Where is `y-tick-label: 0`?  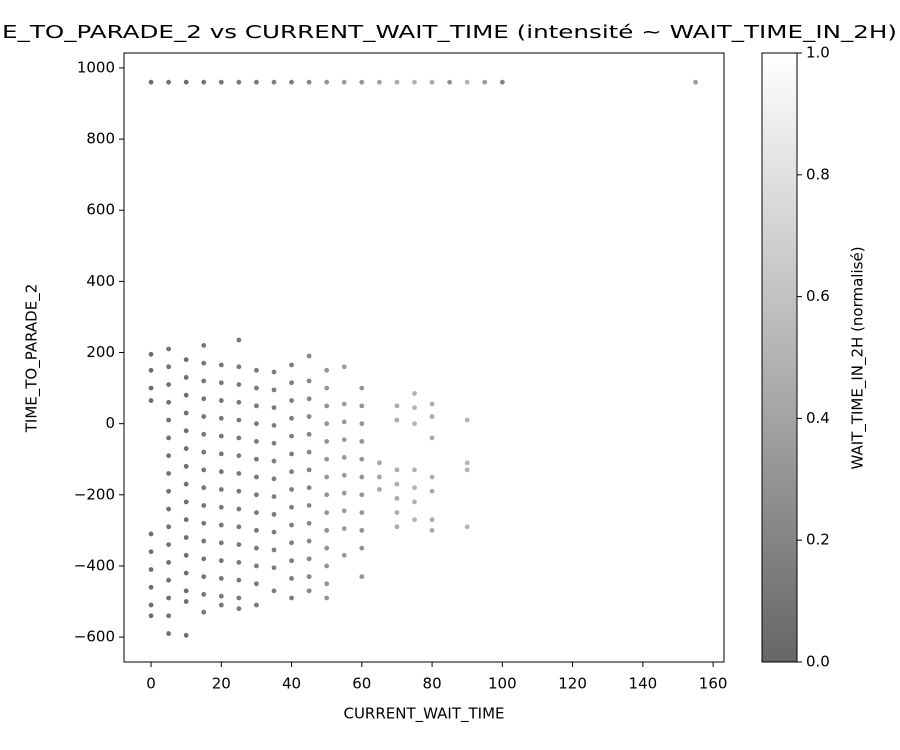
y-tick-label: 0 is located at coordinates (110, 423).